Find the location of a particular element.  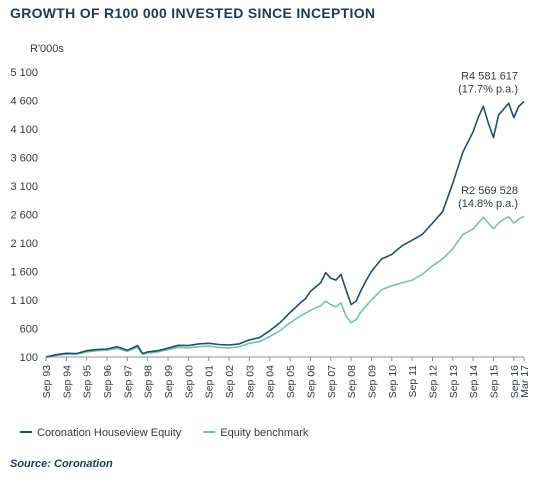

y-tick-label: 1 600 is located at coordinates (24, 273).